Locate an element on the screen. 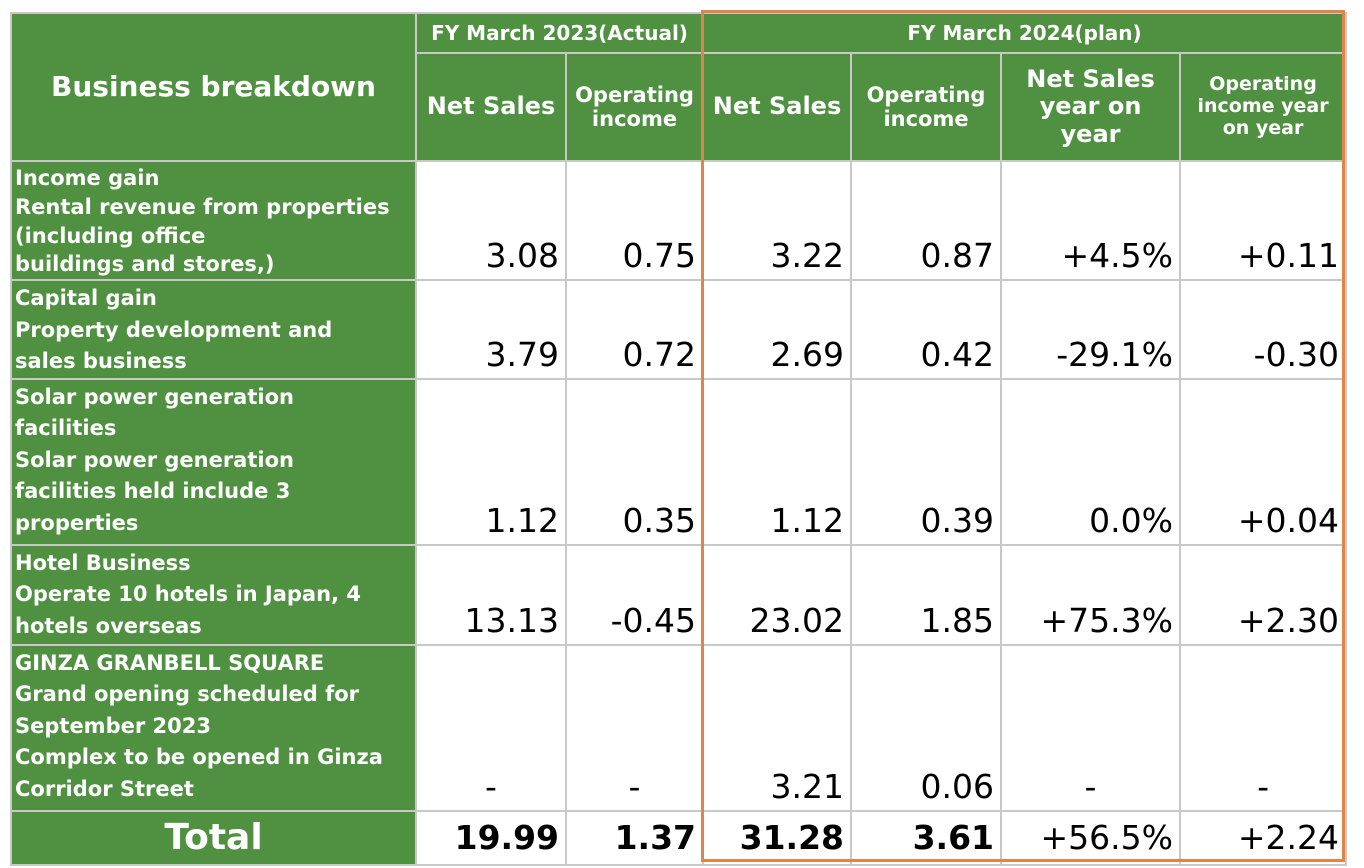 This screenshot has height=868, width=1364. total-row: Total 19.99 1.37 31.28 3.61 +56.5% +2.24 is located at coordinates (679, 837).